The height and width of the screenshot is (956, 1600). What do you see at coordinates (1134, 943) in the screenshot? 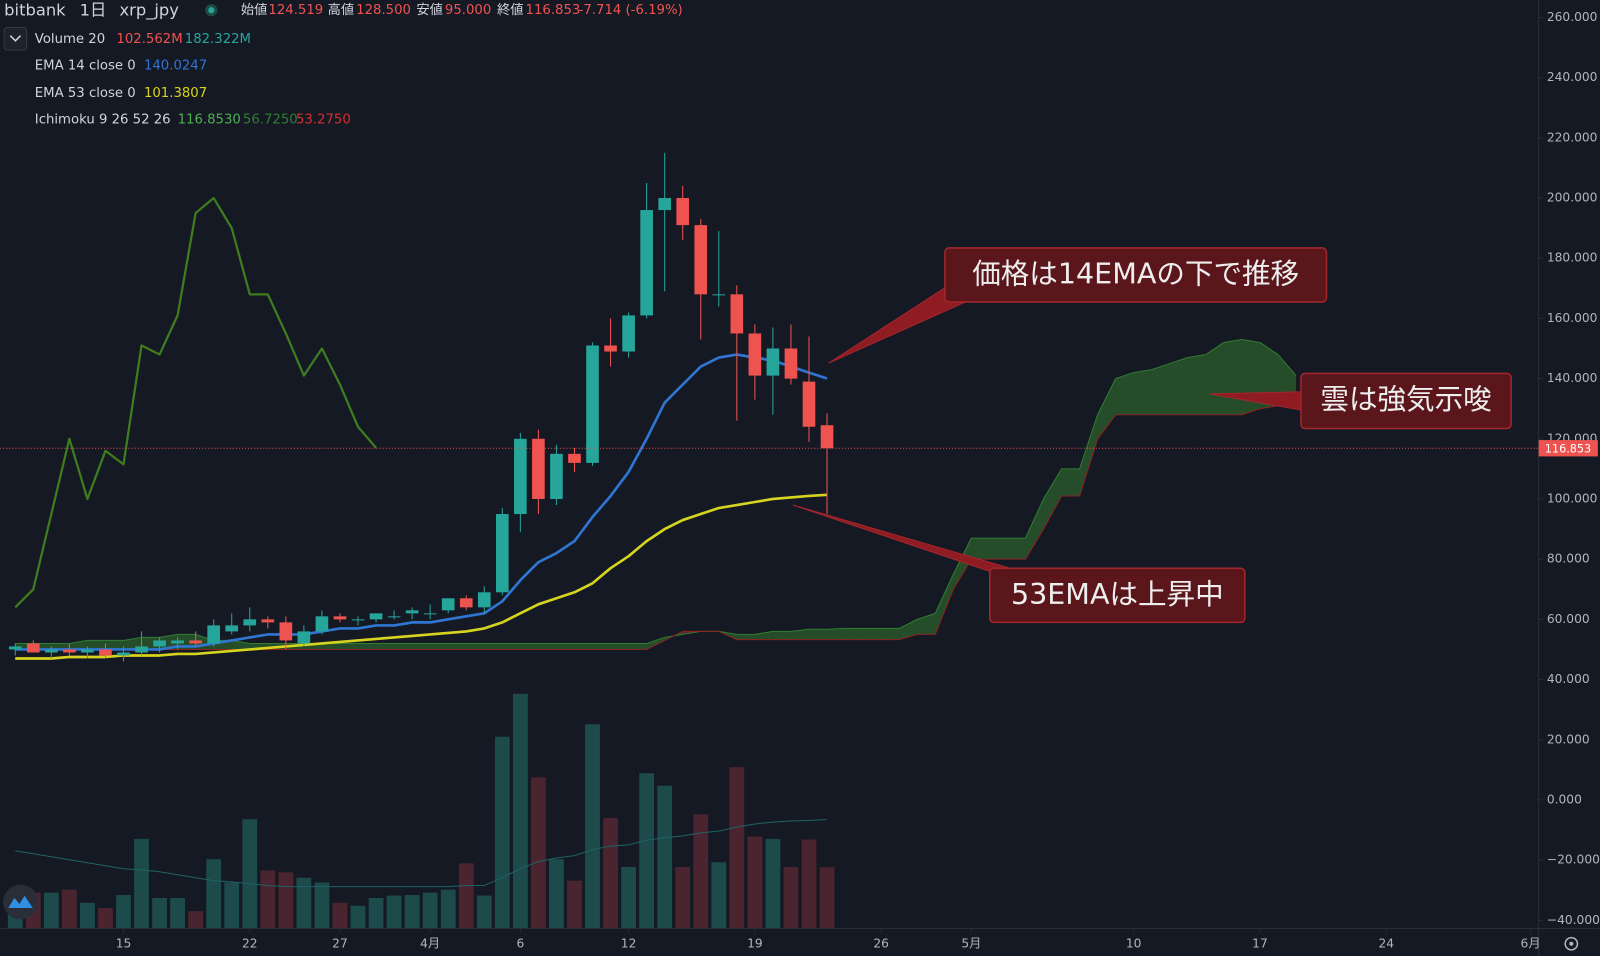
I see `x-tick-label: 10` at bounding box center [1134, 943].